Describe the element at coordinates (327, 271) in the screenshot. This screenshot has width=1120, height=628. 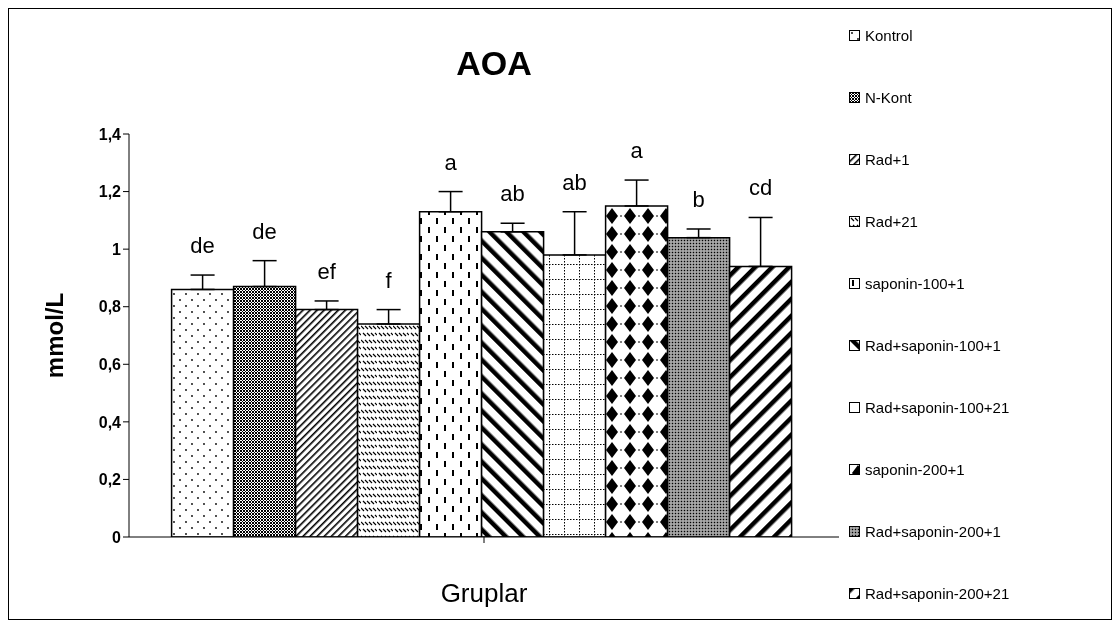
I see `annotation: ef` at that location.